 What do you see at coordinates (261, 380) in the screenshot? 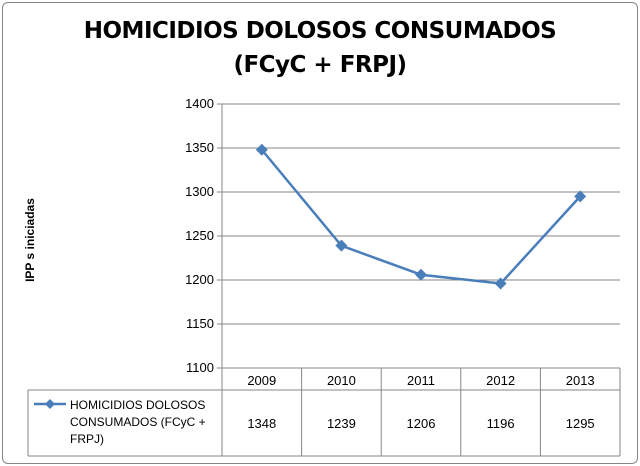
I see `x-tick-label: 2009` at bounding box center [261, 380].